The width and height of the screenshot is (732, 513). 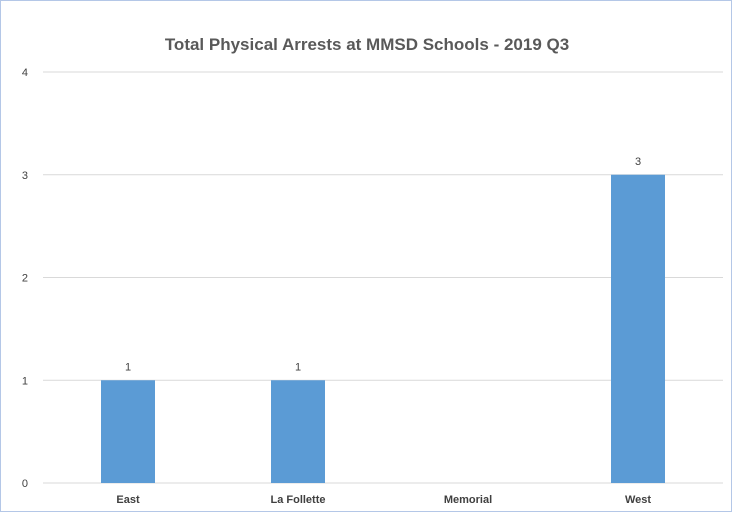 I want to click on bar-la-follette, so click(x=298, y=431).